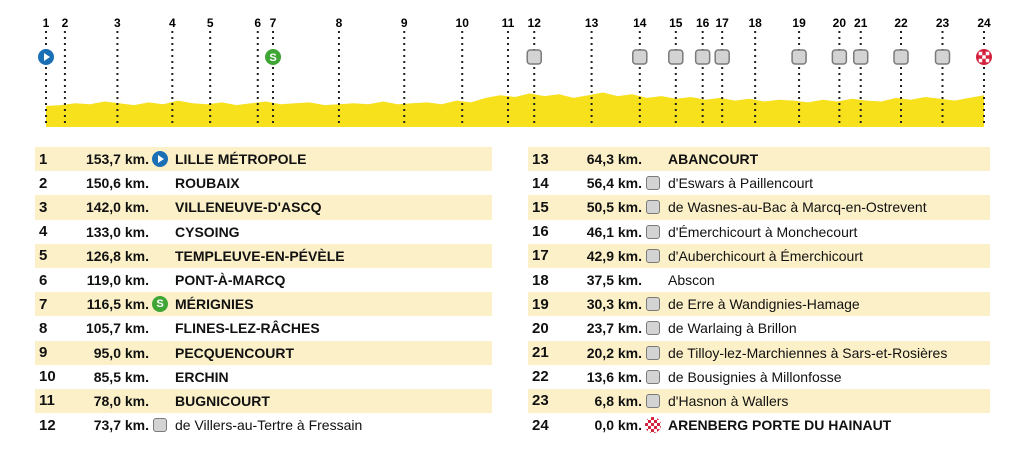 This screenshot has width=1024, height=461. I want to click on checkpoint-number: 15, so click(540, 207).